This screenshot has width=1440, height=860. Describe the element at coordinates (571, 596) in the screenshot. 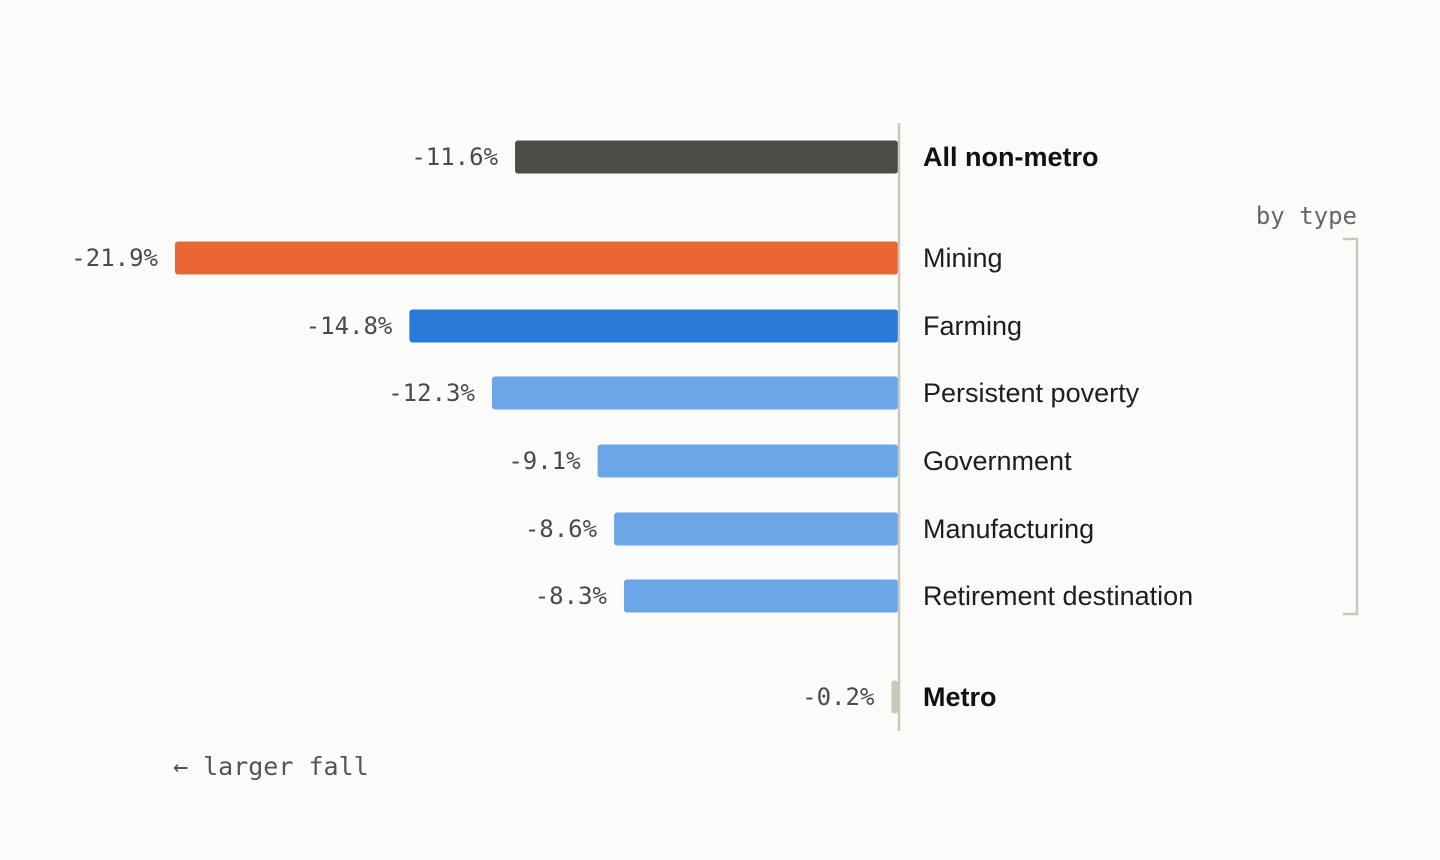

I see `value-label-retirement-destination: -8.3%` at that location.